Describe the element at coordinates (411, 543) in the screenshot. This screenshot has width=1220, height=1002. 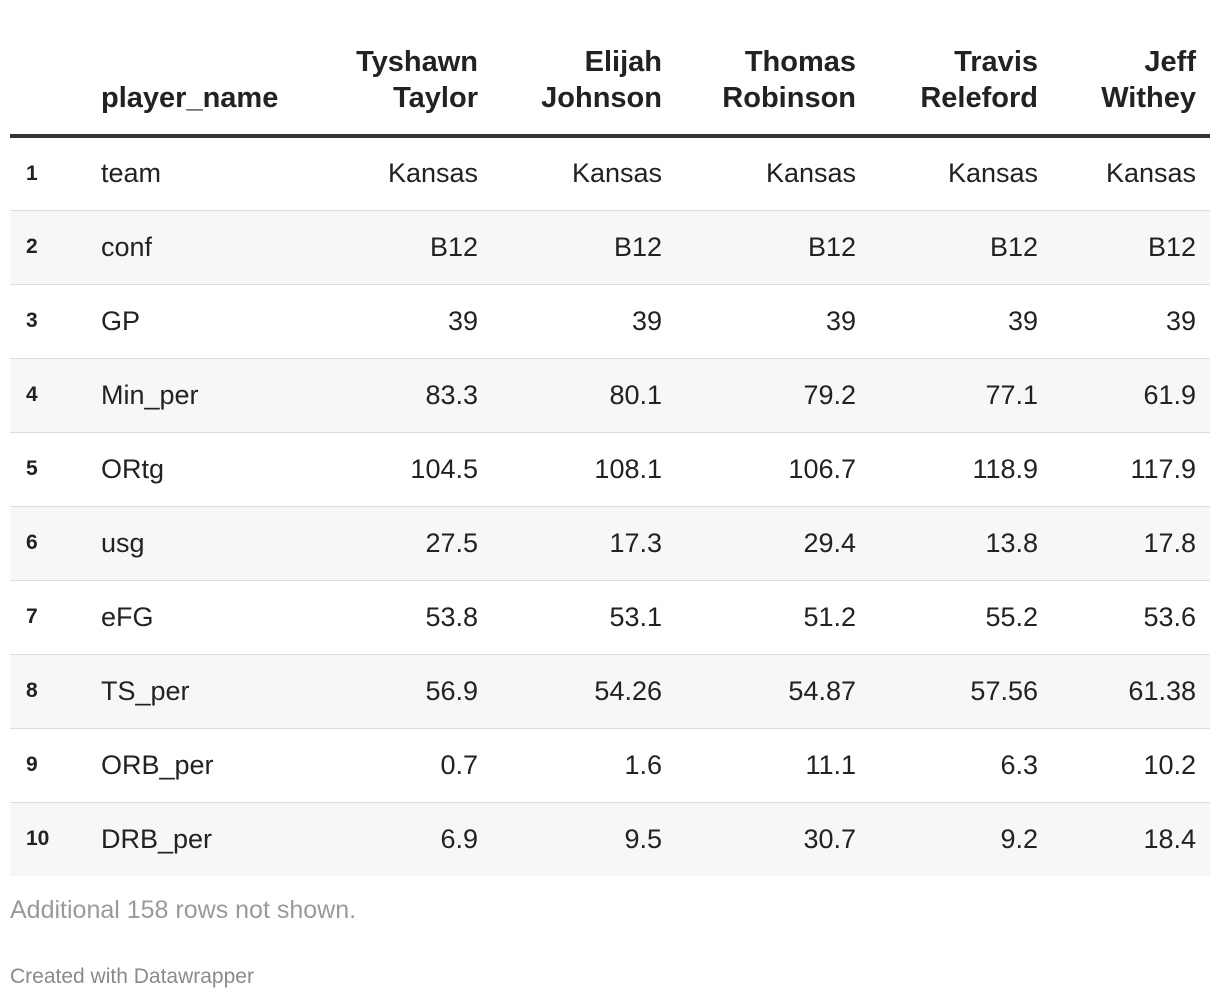
I see `table-cell: 27.5` at that location.